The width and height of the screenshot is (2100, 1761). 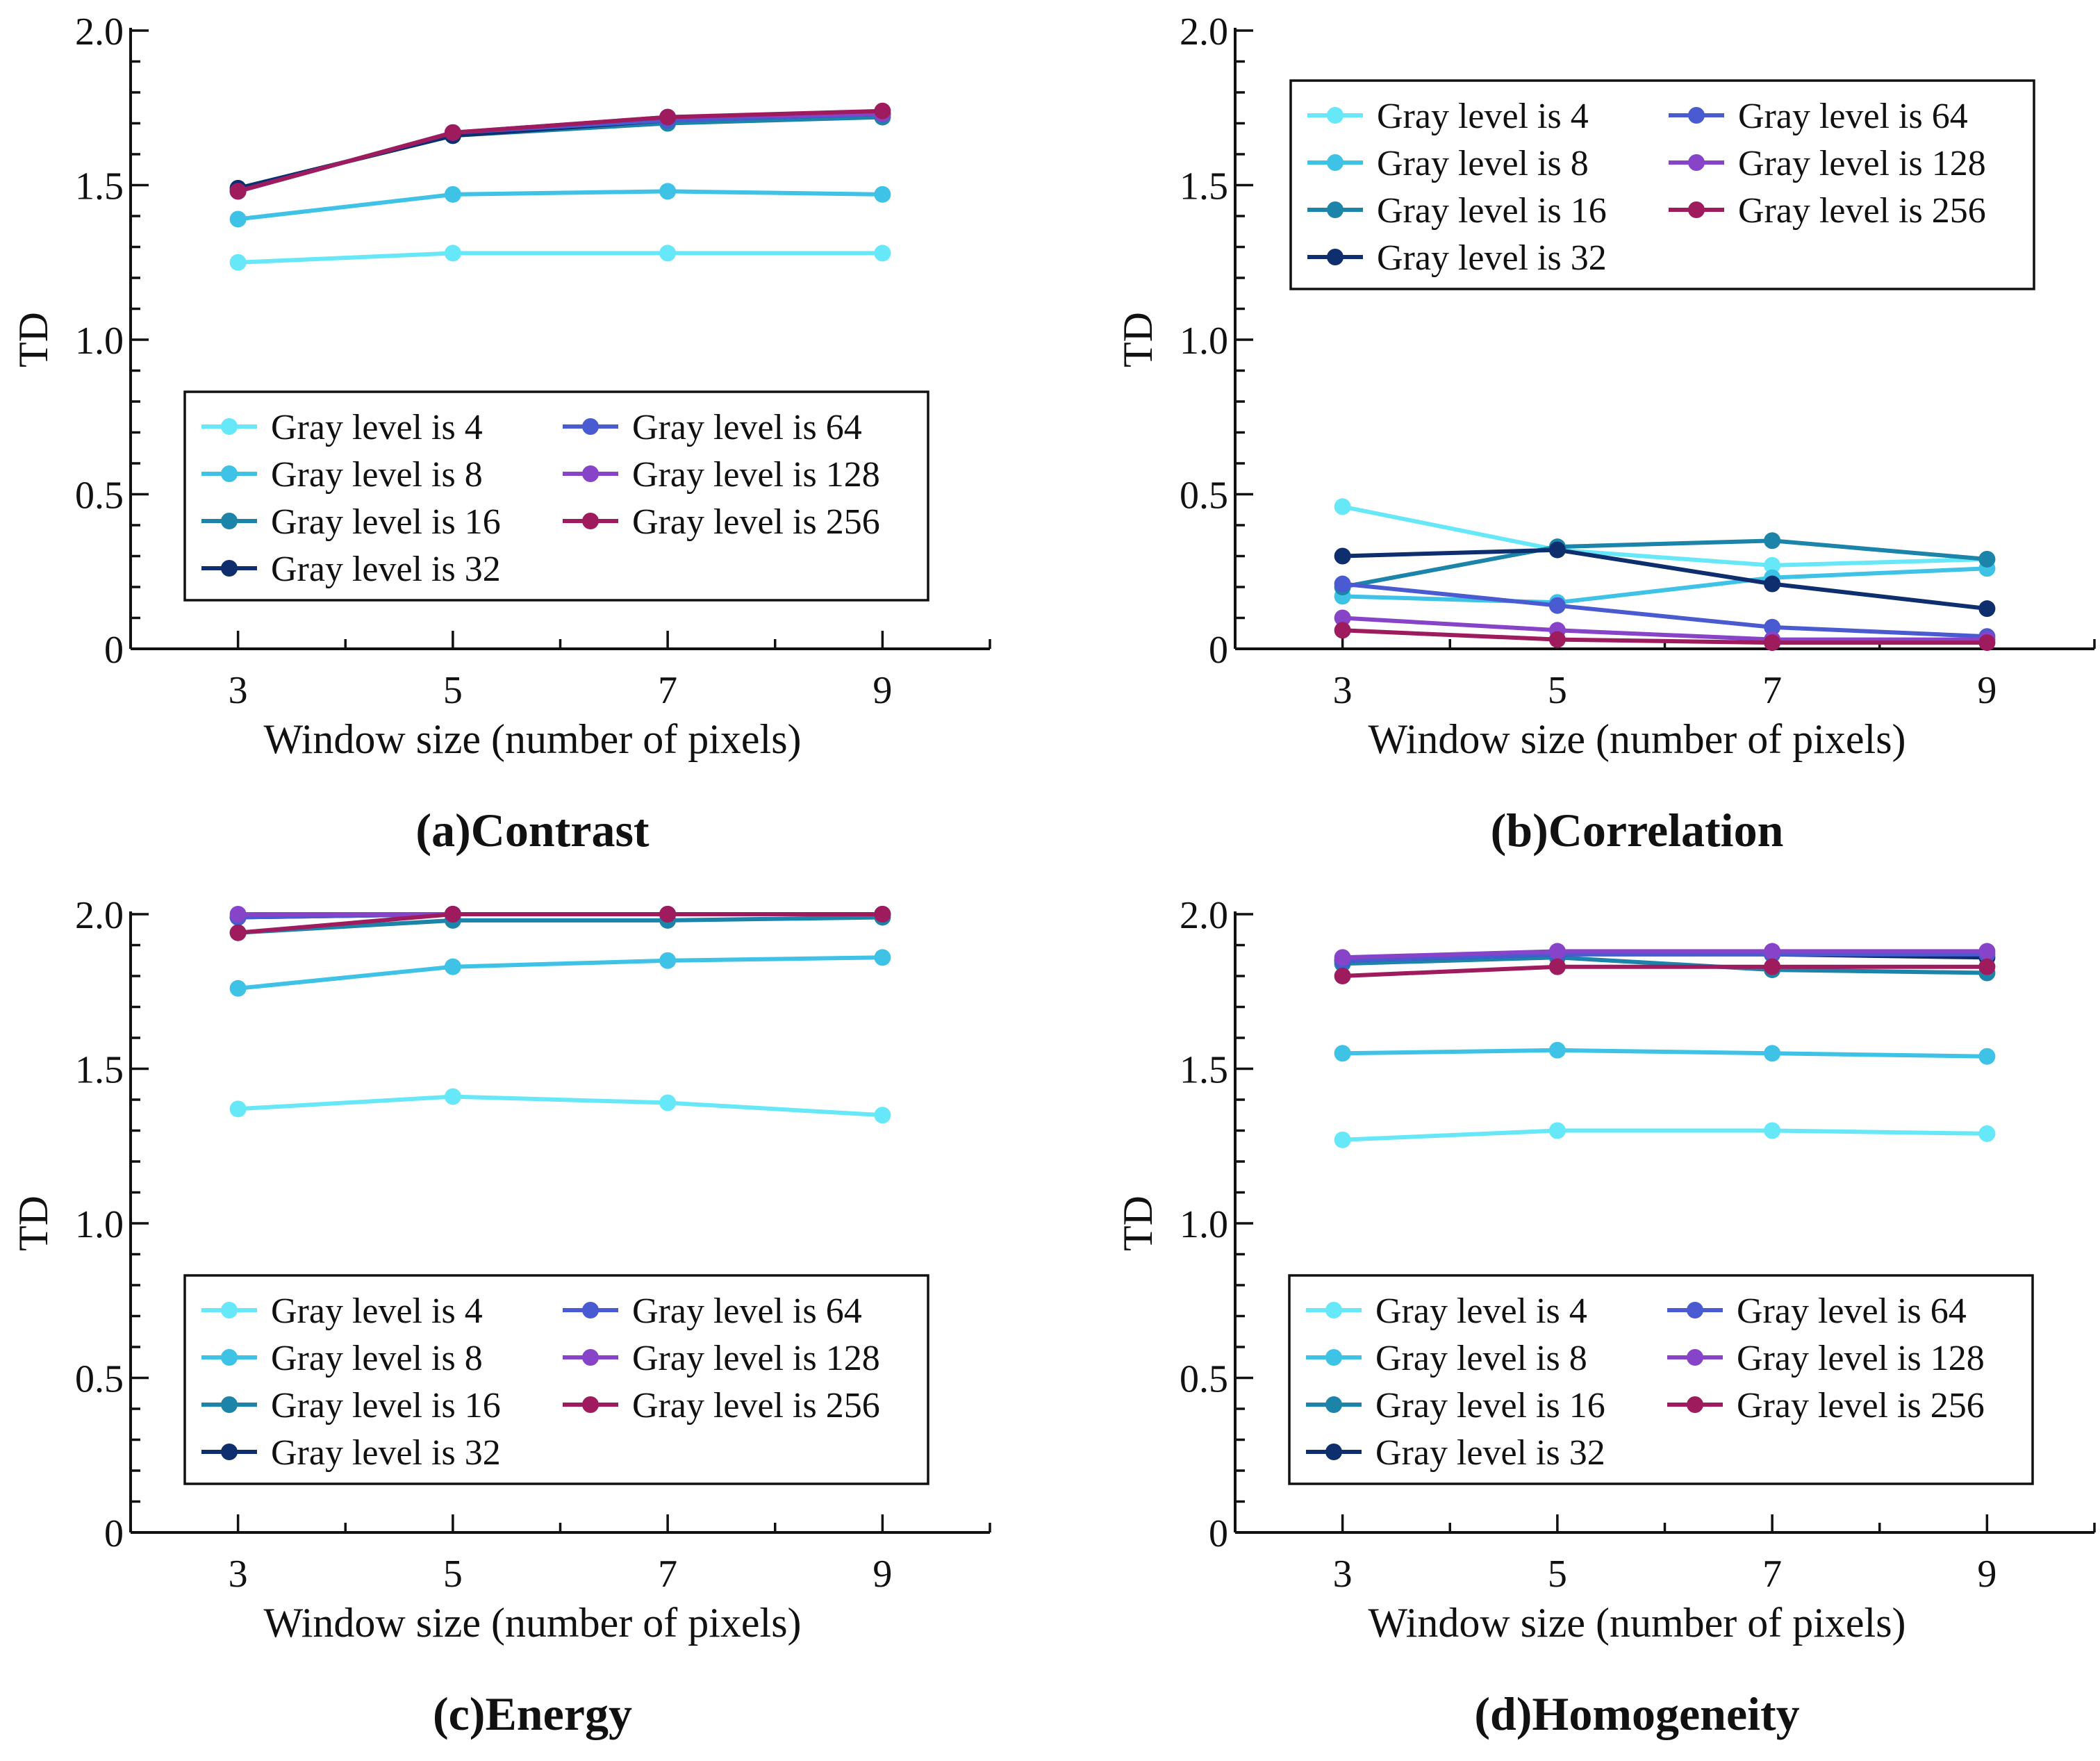 What do you see at coordinates (114, 1533) in the screenshot?
I see `y-tick-label: 0` at bounding box center [114, 1533].